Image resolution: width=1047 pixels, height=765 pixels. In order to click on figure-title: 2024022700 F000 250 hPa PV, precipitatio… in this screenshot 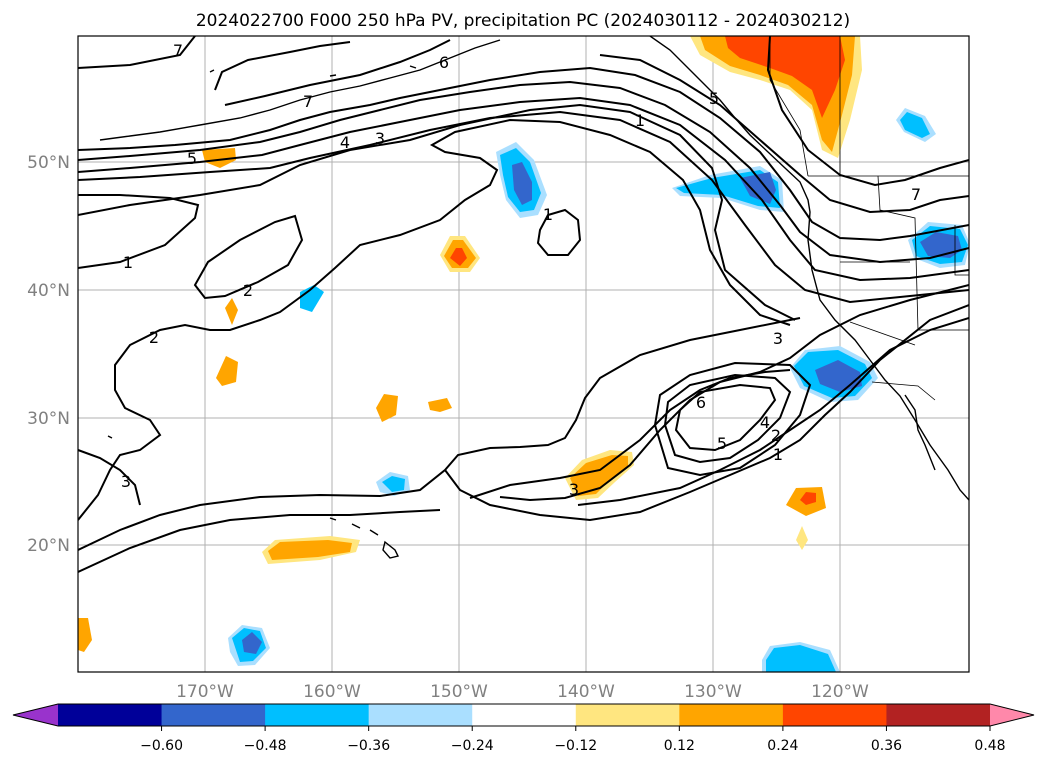, I will do `click(523, 21)`.